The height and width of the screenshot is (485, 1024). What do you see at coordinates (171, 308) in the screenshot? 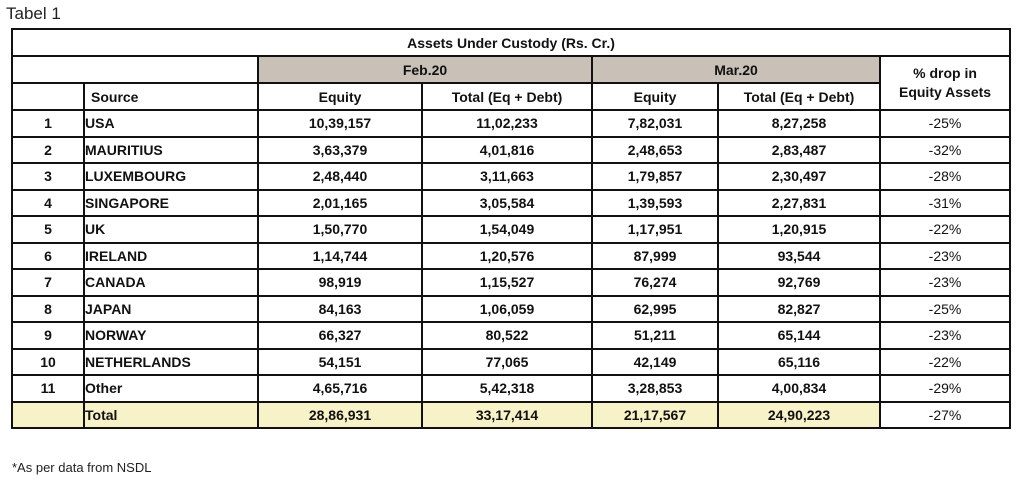
I see `source-cell: JAPAN` at bounding box center [171, 308].